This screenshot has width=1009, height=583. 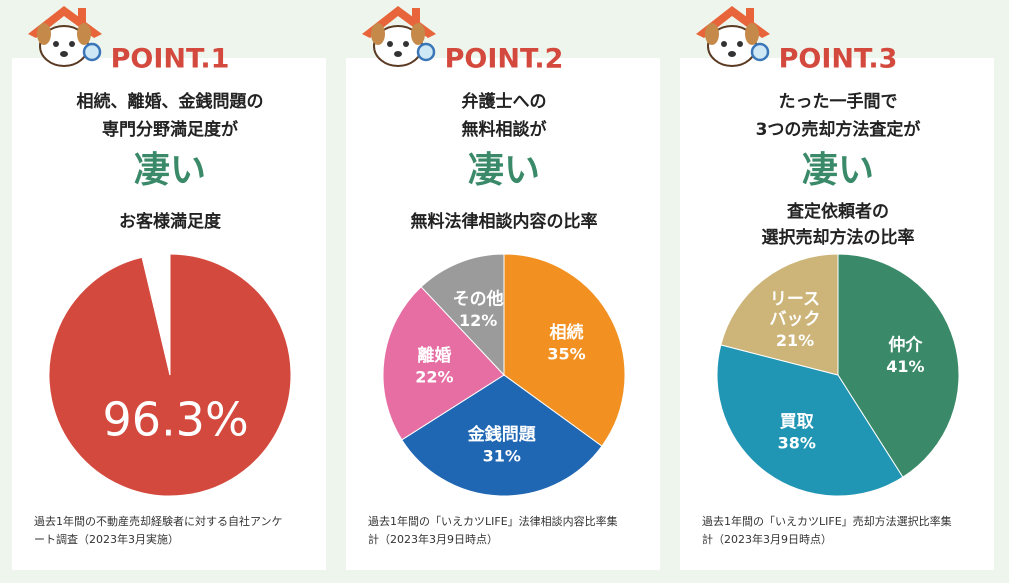 I want to click on footnote: 過去1年間の「いえカツLIFE」法律相談内容比率集, so click(x=493, y=521).